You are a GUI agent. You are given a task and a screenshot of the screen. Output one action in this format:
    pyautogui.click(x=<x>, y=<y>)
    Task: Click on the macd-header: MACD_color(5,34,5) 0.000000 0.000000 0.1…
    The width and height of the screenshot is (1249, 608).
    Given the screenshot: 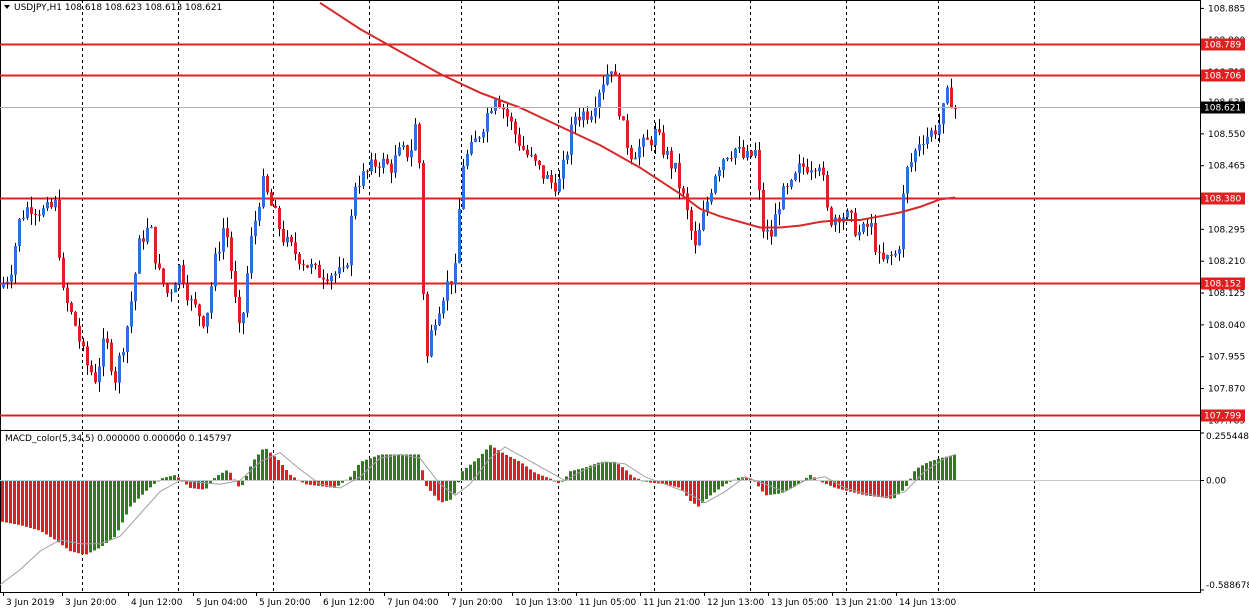 What is the action you would take?
    pyautogui.click(x=118, y=439)
    